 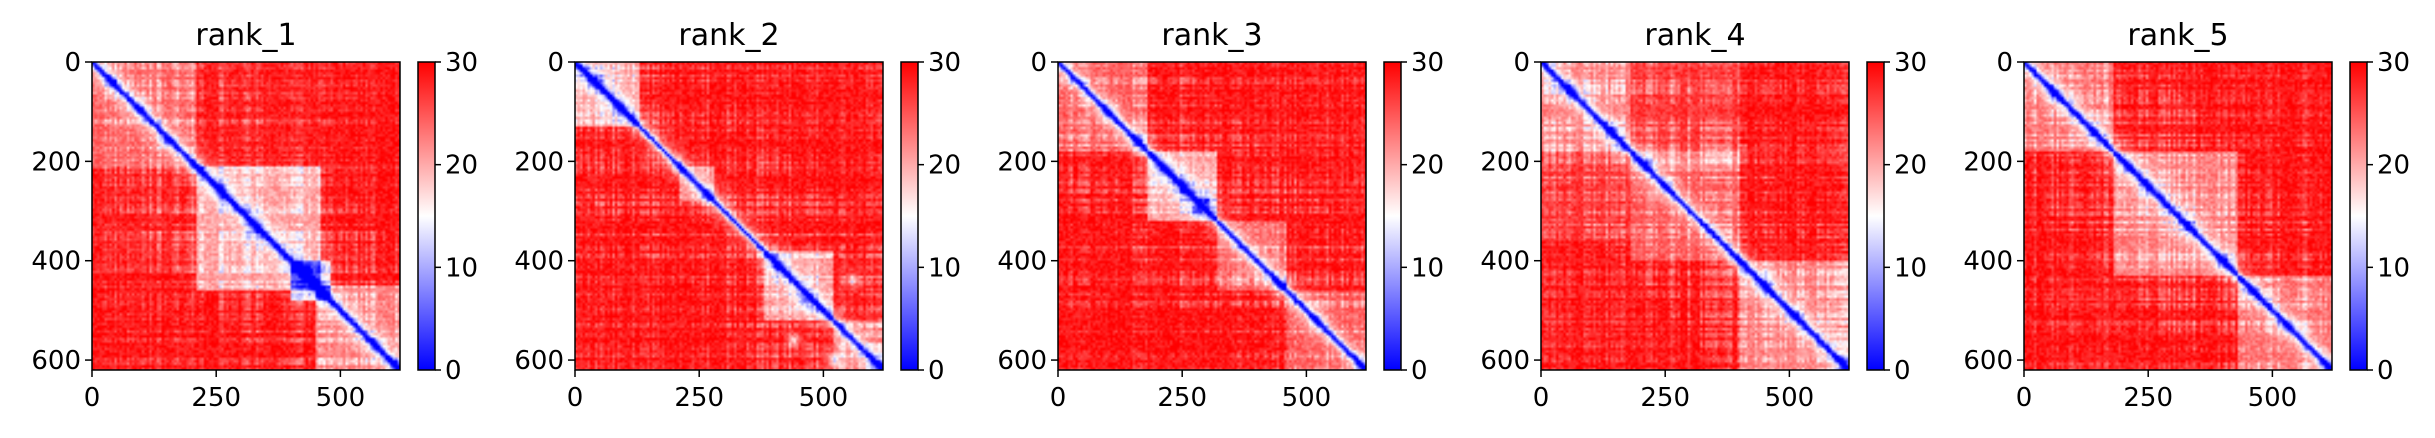 What do you see at coordinates (1211, 35) in the screenshot?
I see `panel-title: rank_3` at bounding box center [1211, 35].